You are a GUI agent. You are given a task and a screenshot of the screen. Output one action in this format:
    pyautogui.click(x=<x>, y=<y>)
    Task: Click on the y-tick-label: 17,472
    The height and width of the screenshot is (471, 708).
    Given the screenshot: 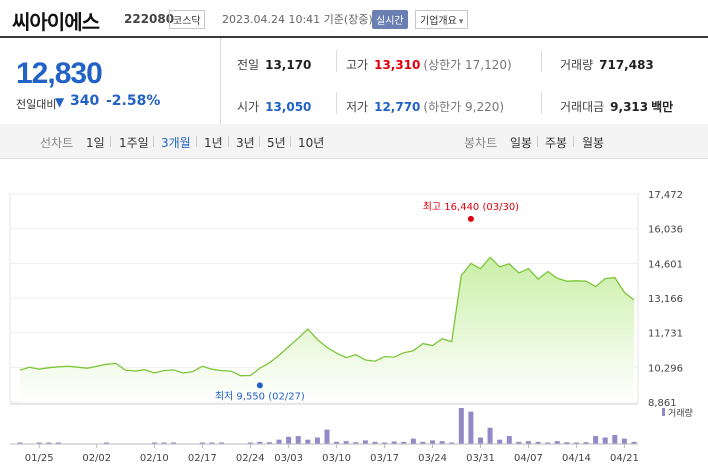 What is the action you would take?
    pyautogui.click(x=665, y=195)
    